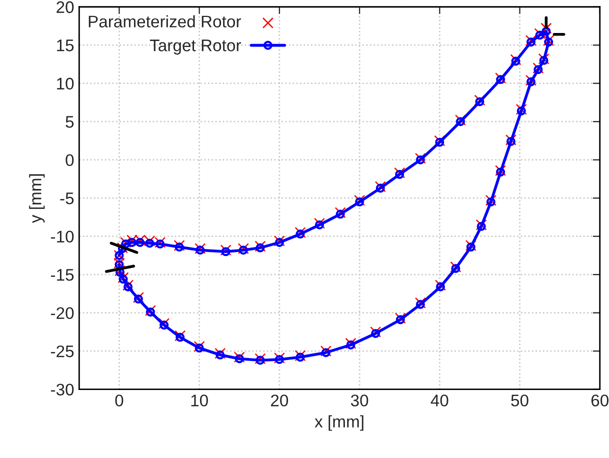  I want to click on y-tick-label: 10, so click(65, 84).